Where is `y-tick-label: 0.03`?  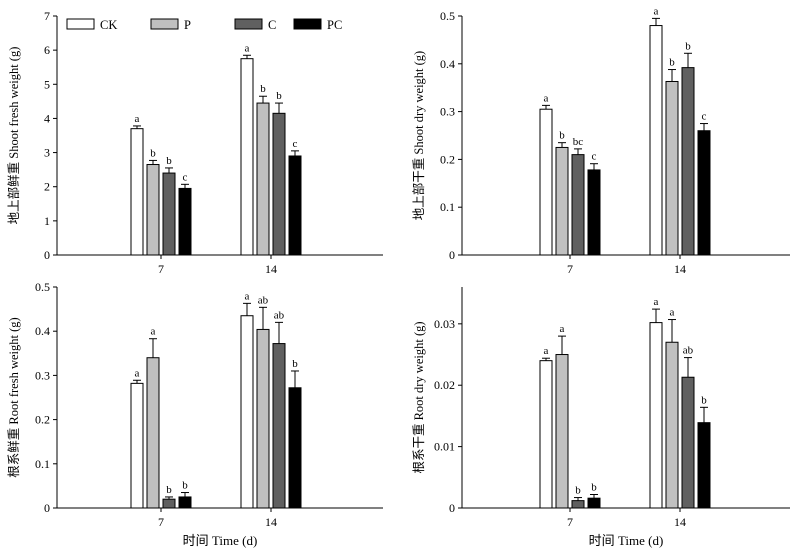
y-tick-label: 0.03 is located at coordinates (444, 324).